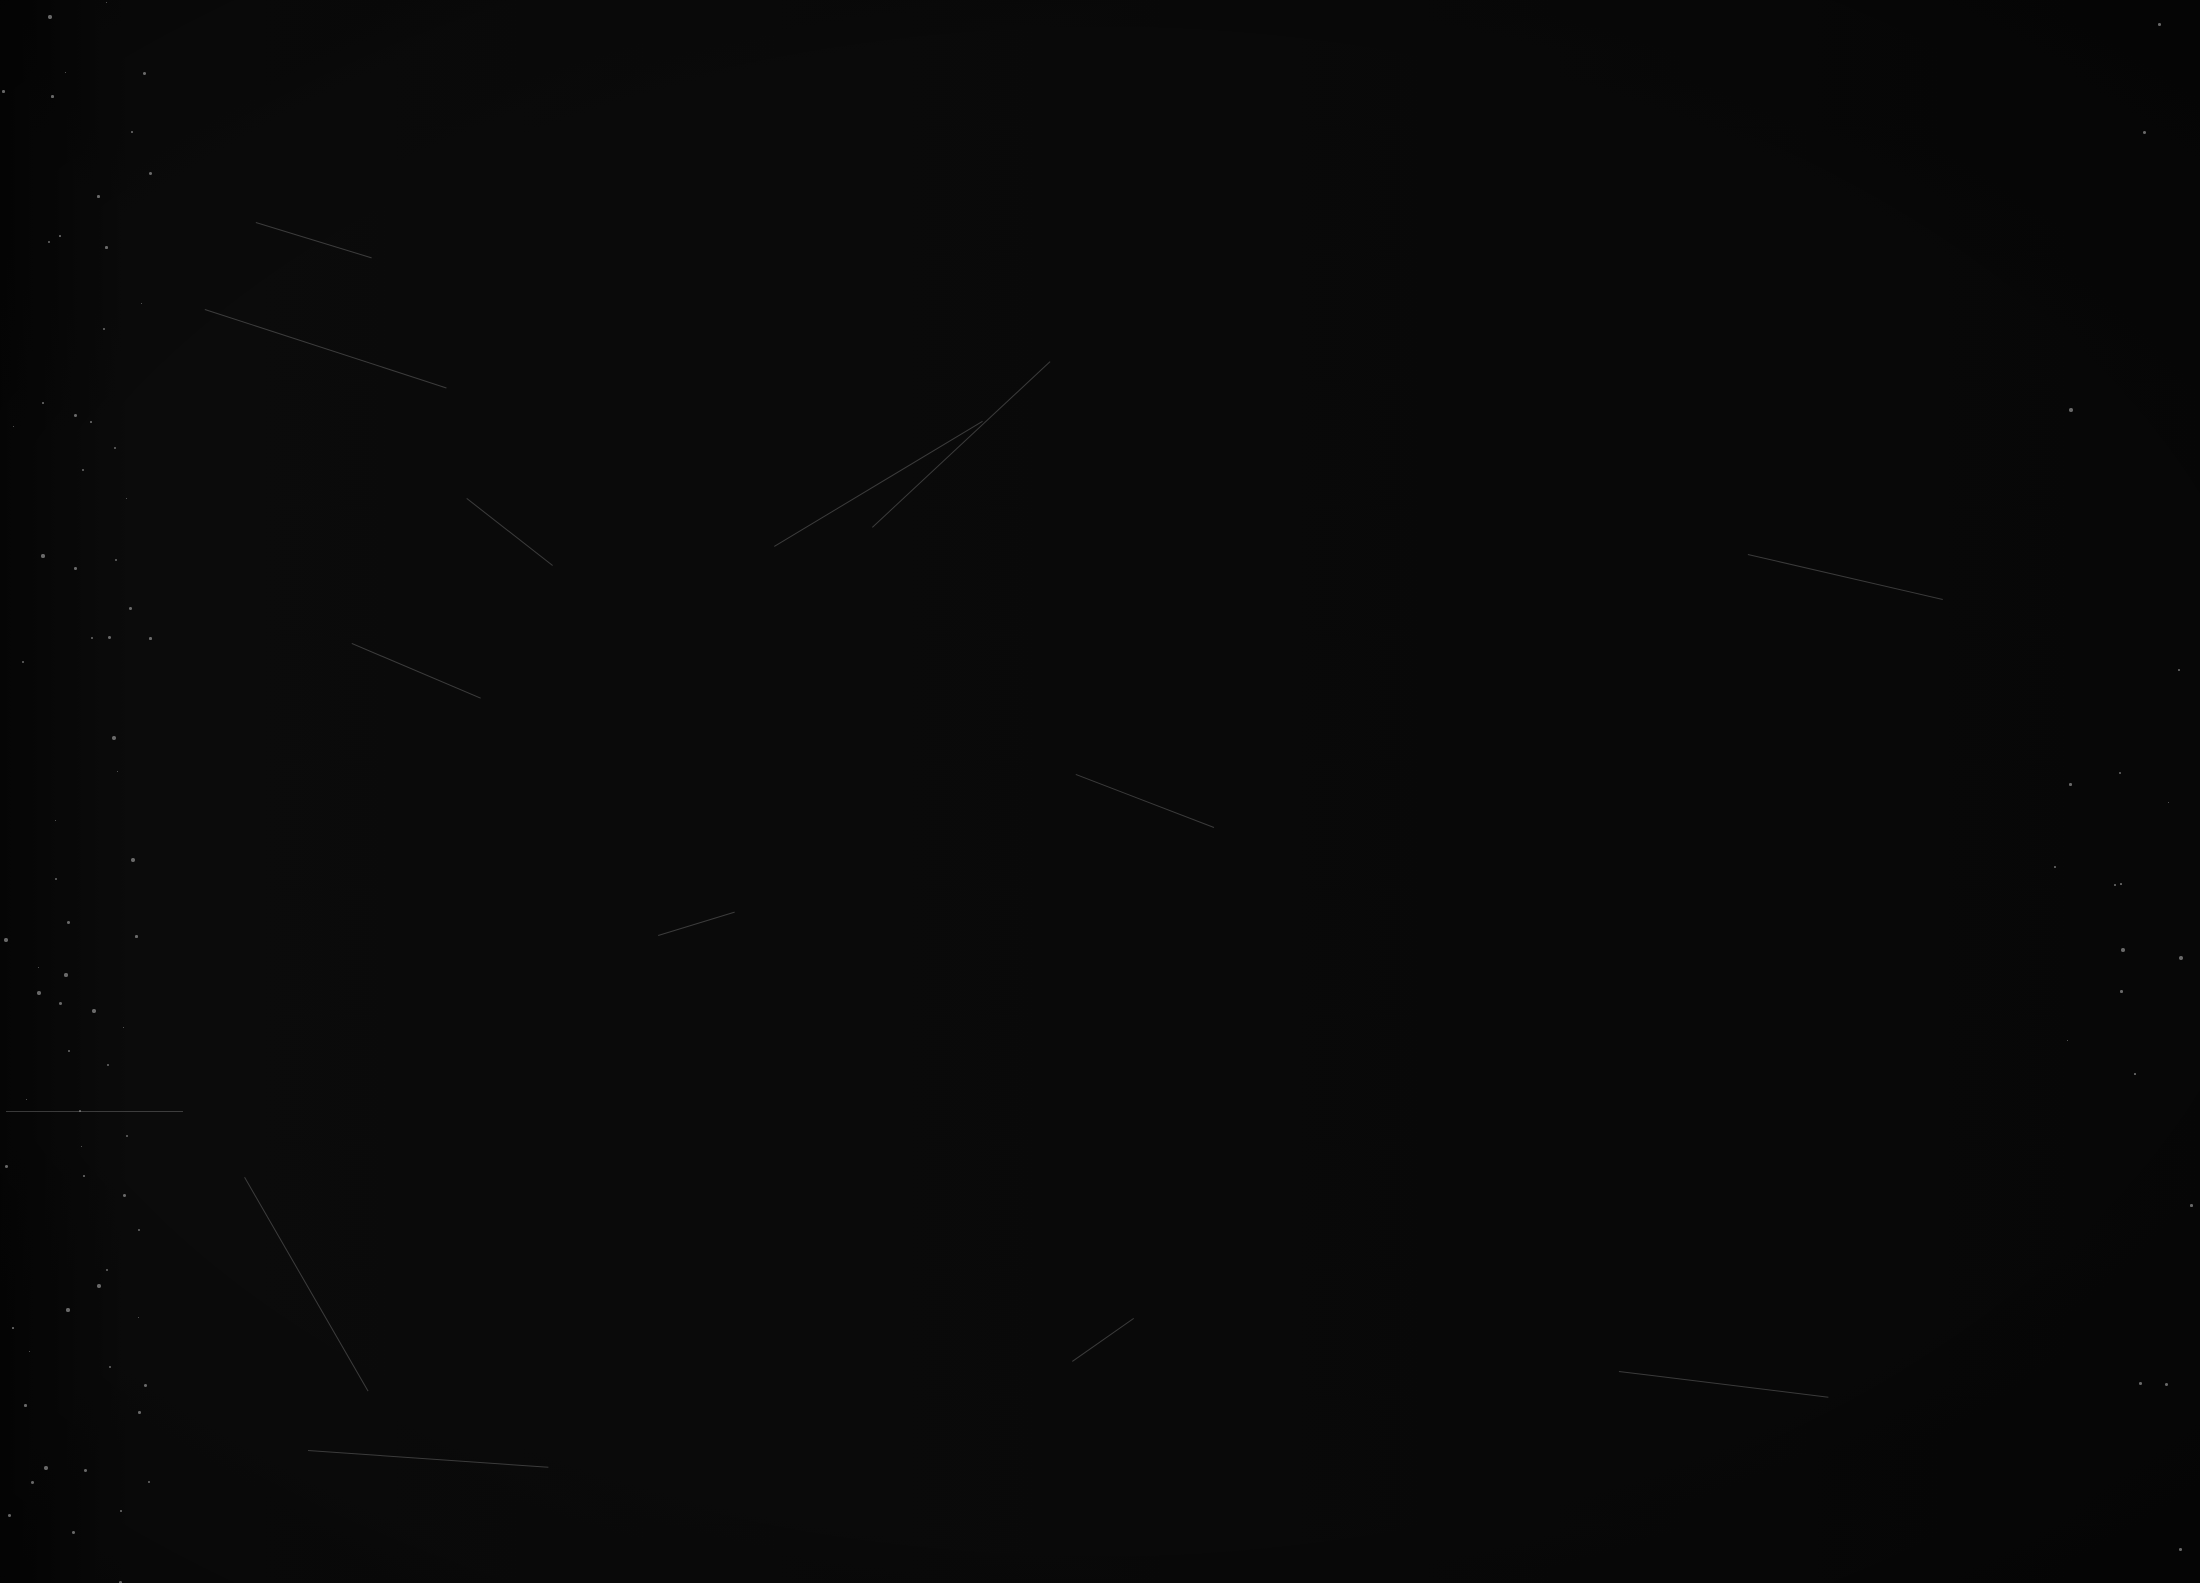  Describe the element at coordinates (1593, 297) in the screenshot. I see `entry-note-3: Smitt kopper.` at that location.